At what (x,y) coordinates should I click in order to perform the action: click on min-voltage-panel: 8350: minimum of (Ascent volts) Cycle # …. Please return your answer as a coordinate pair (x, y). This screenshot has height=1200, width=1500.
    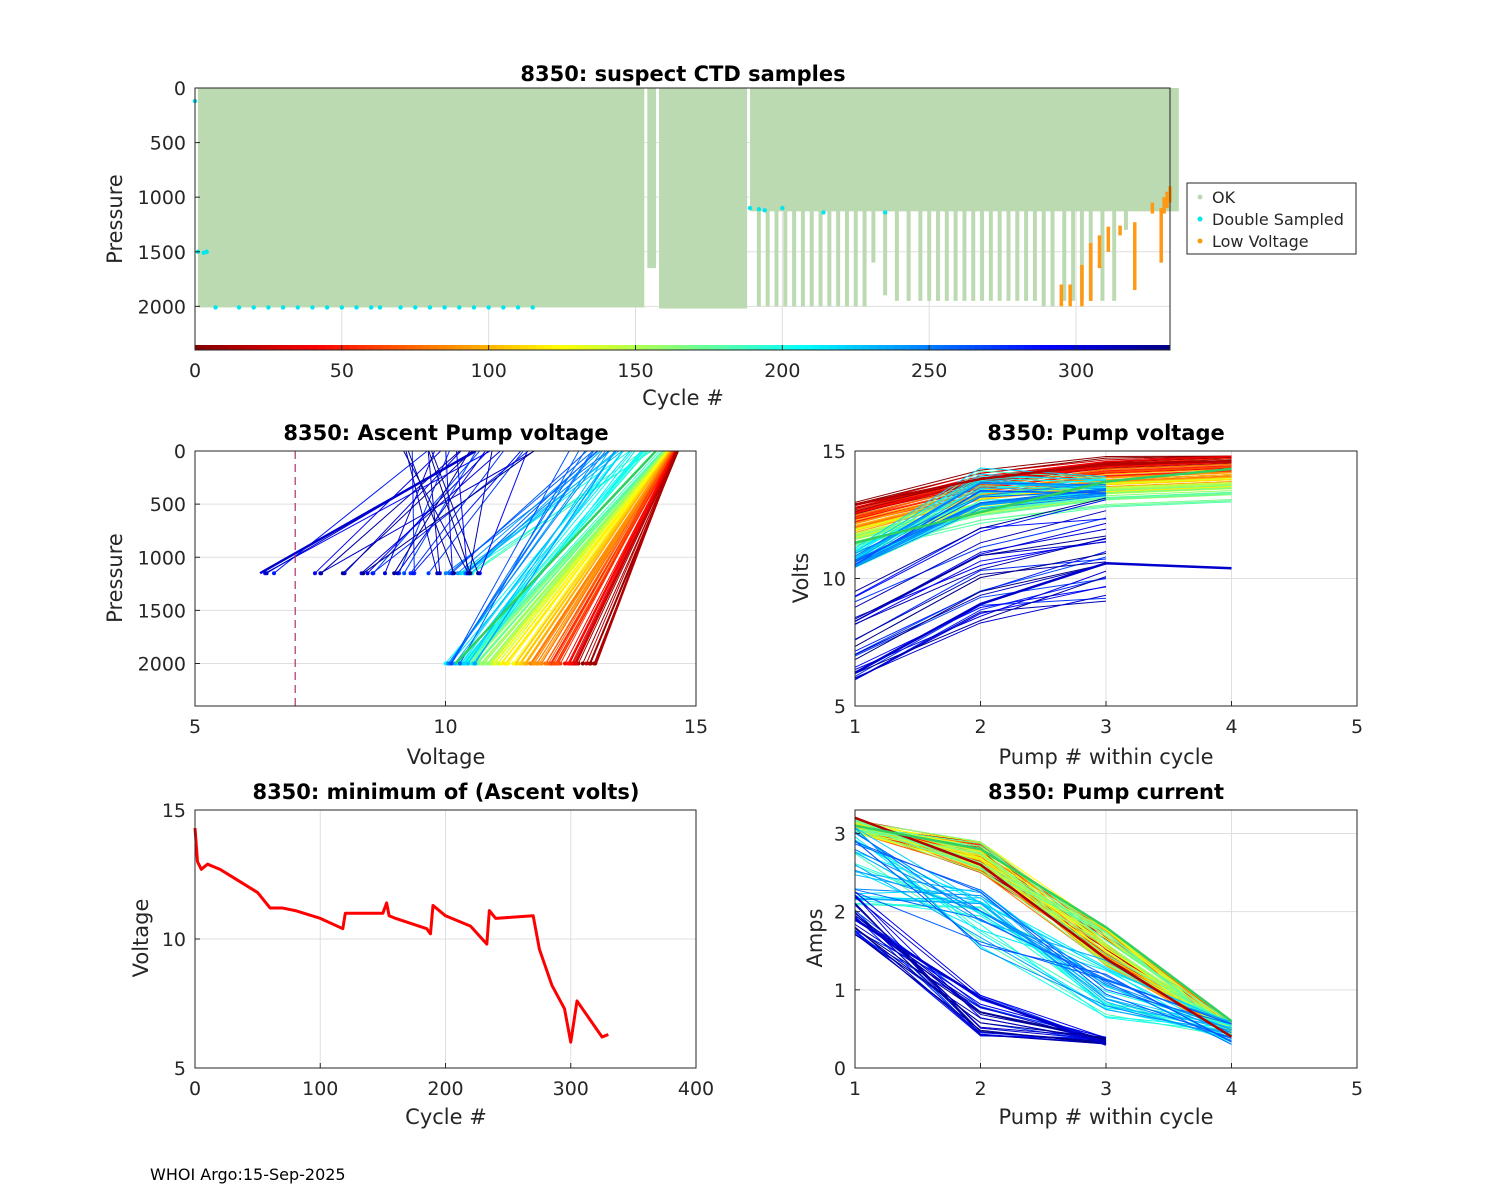
    Looking at the image, I should click on (421, 954).